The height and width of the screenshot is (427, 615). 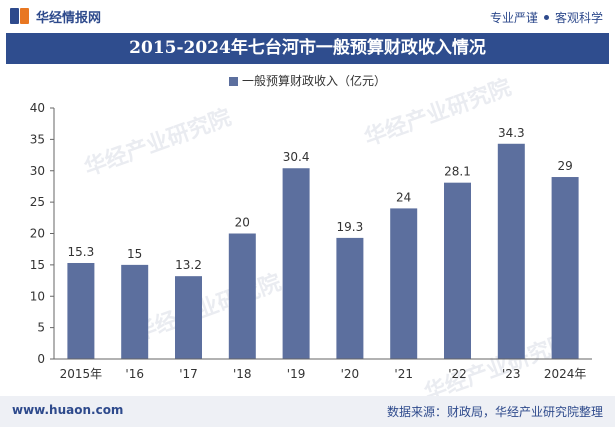 What do you see at coordinates (511, 374) in the screenshot?
I see `x-tick-label: '23` at bounding box center [511, 374].